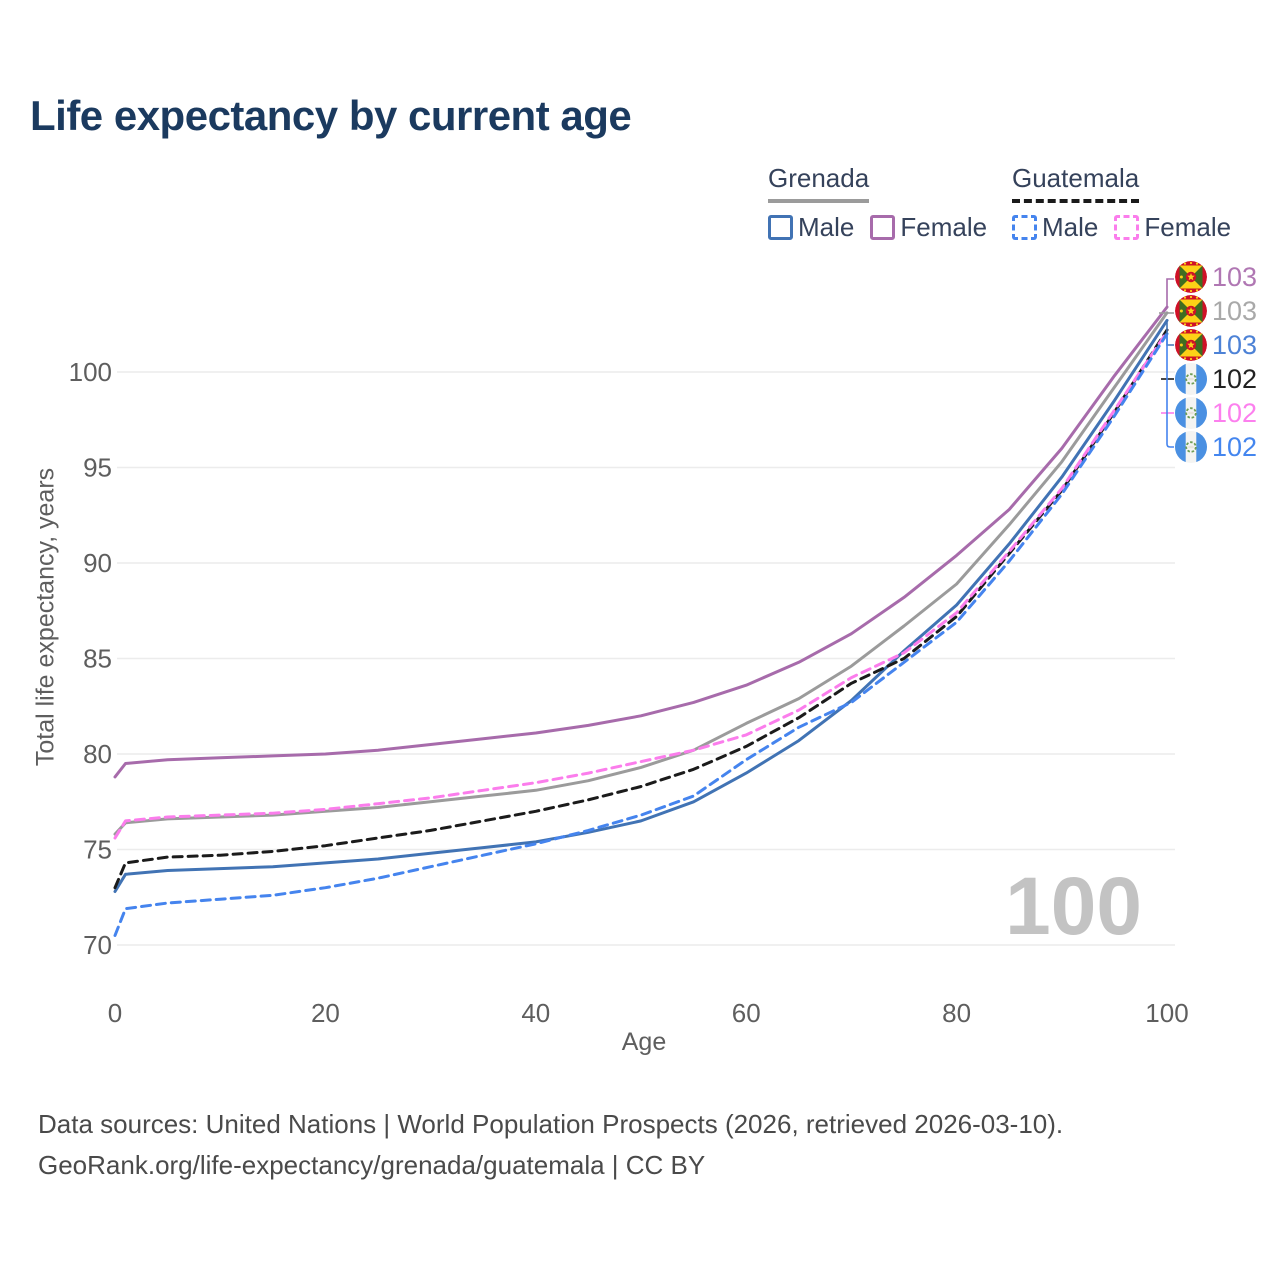  What do you see at coordinates (644, 1042) in the screenshot?
I see `x-axis-title: Age` at bounding box center [644, 1042].